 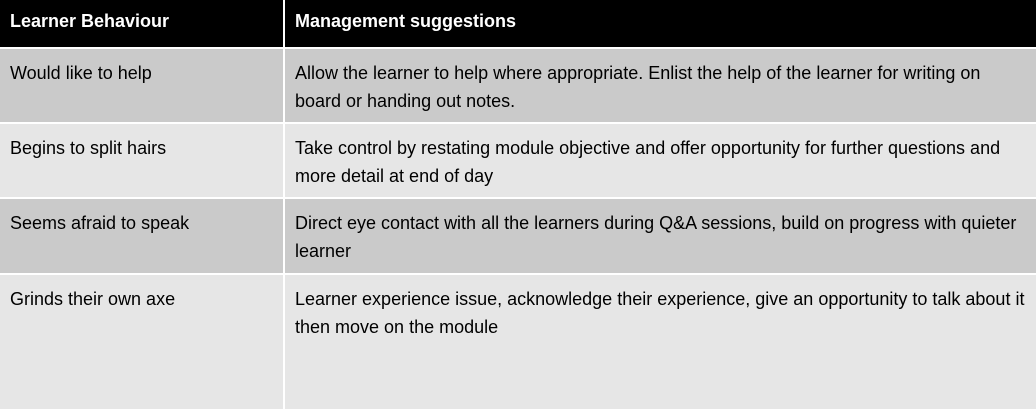 I want to click on header-learner-behaviour: Learner Behaviour, so click(x=142, y=24).